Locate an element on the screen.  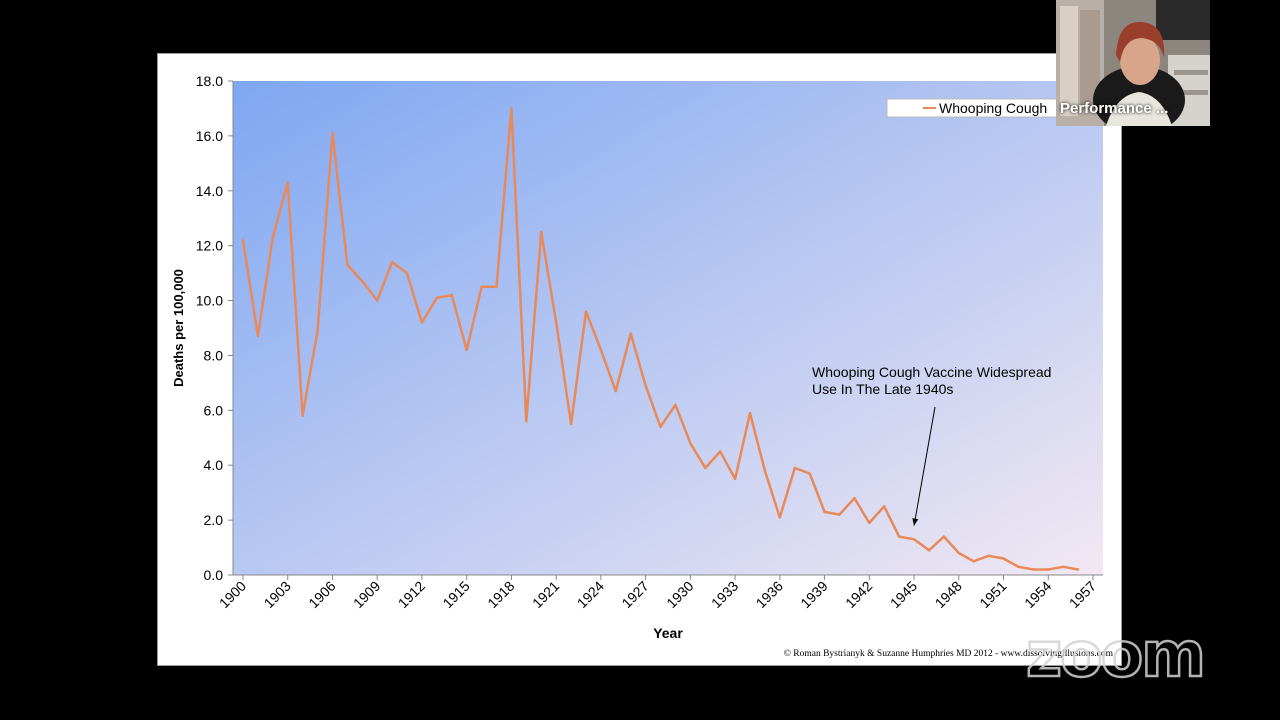
participant-video-frame is located at coordinates (1133, 63).